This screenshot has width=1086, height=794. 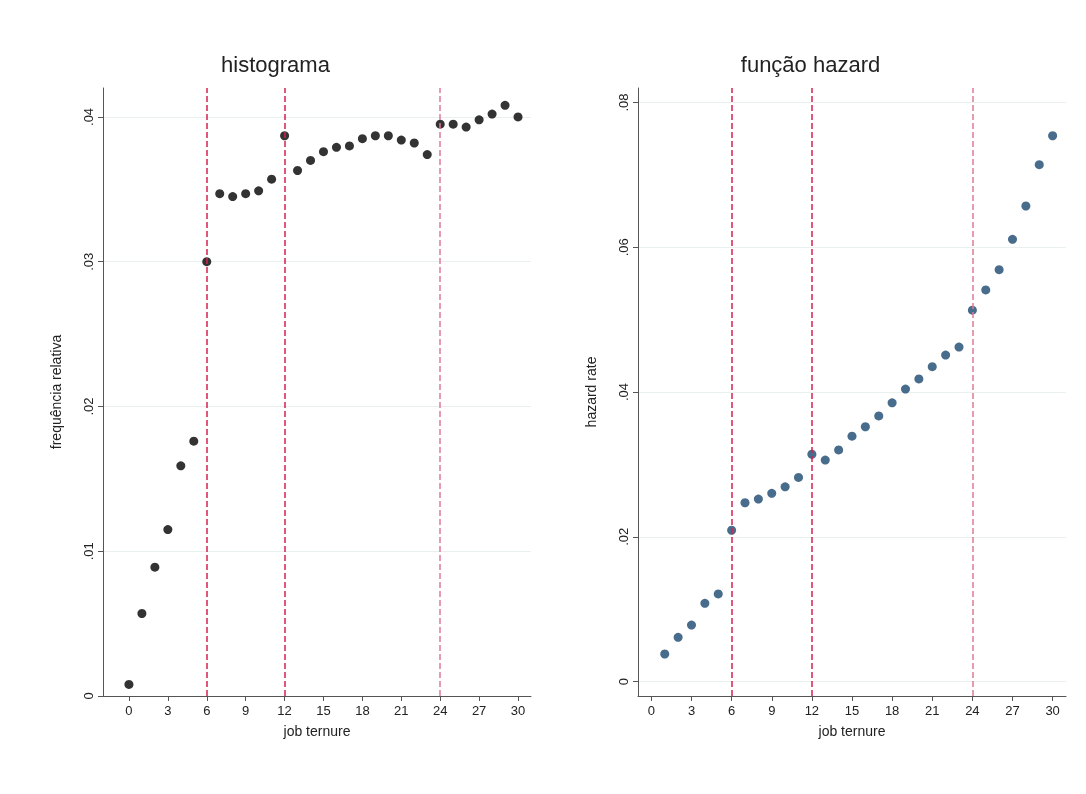 I want to click on chart-title: histograma, so click(x=276, y=64).